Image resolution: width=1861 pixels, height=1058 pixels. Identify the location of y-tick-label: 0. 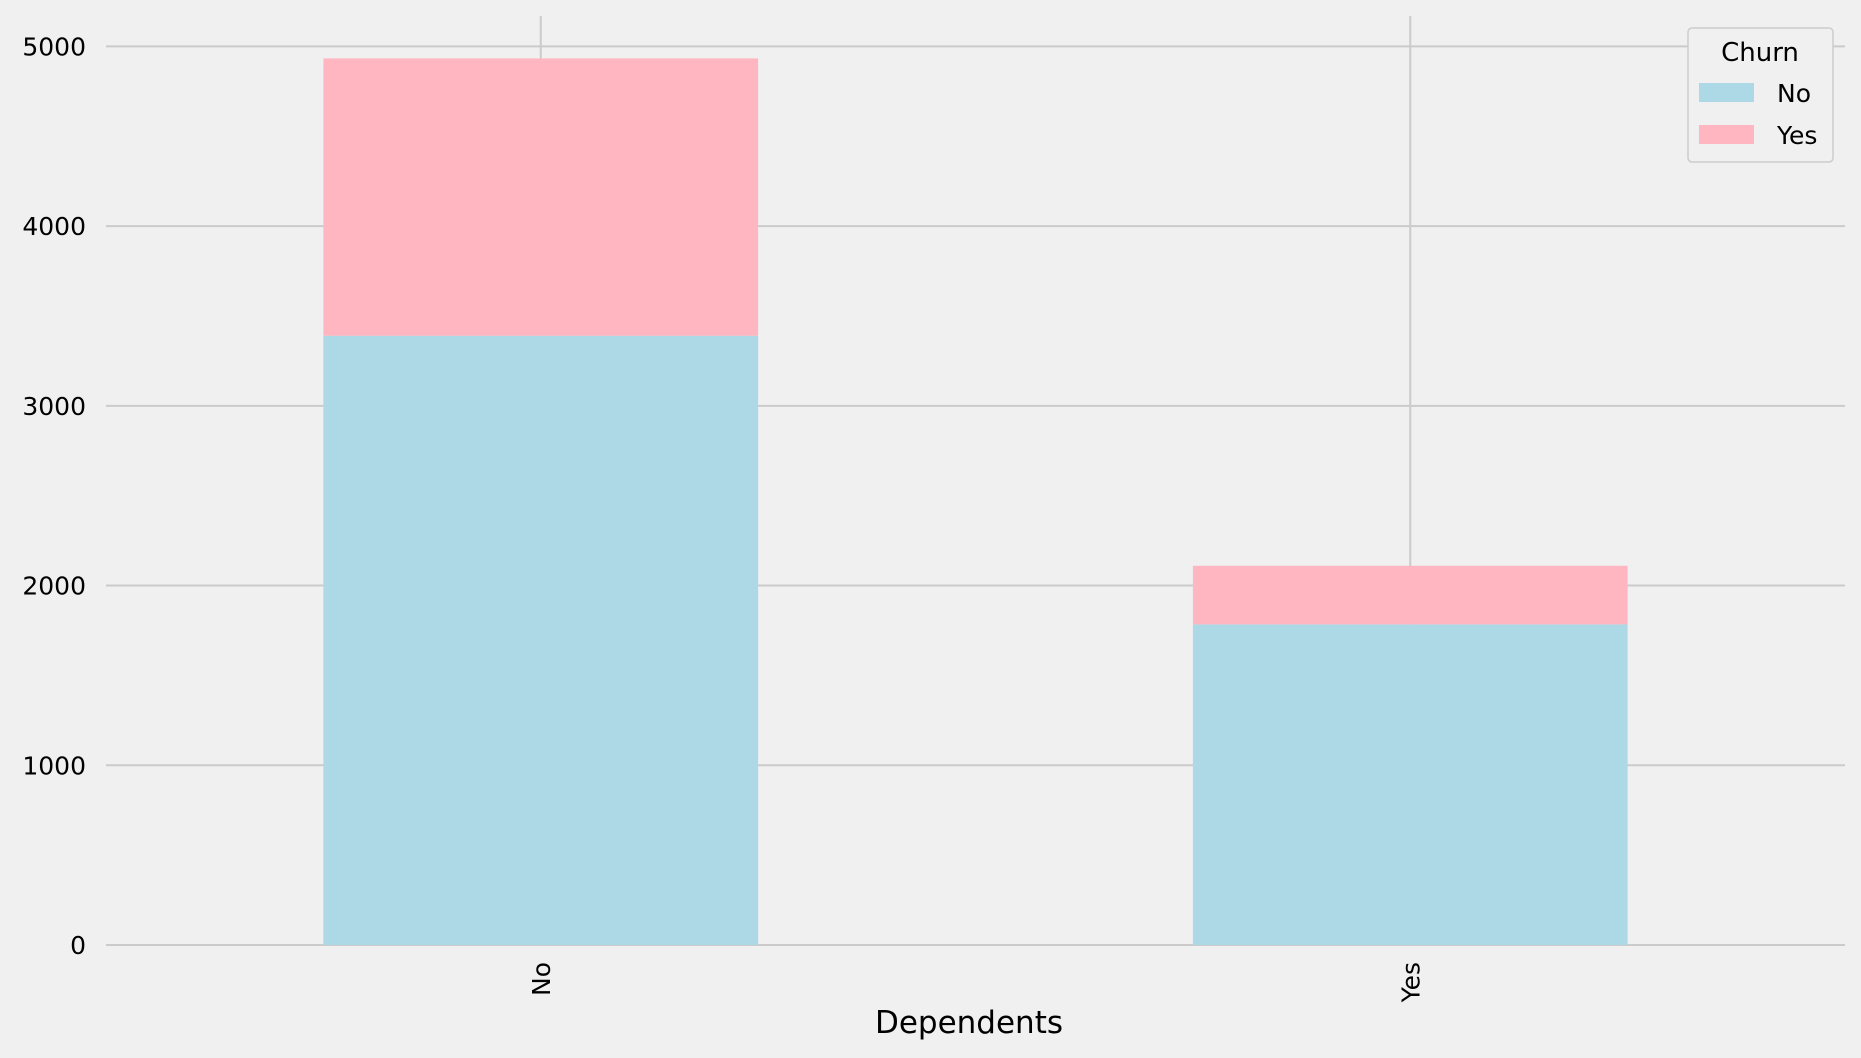
(78, 945).